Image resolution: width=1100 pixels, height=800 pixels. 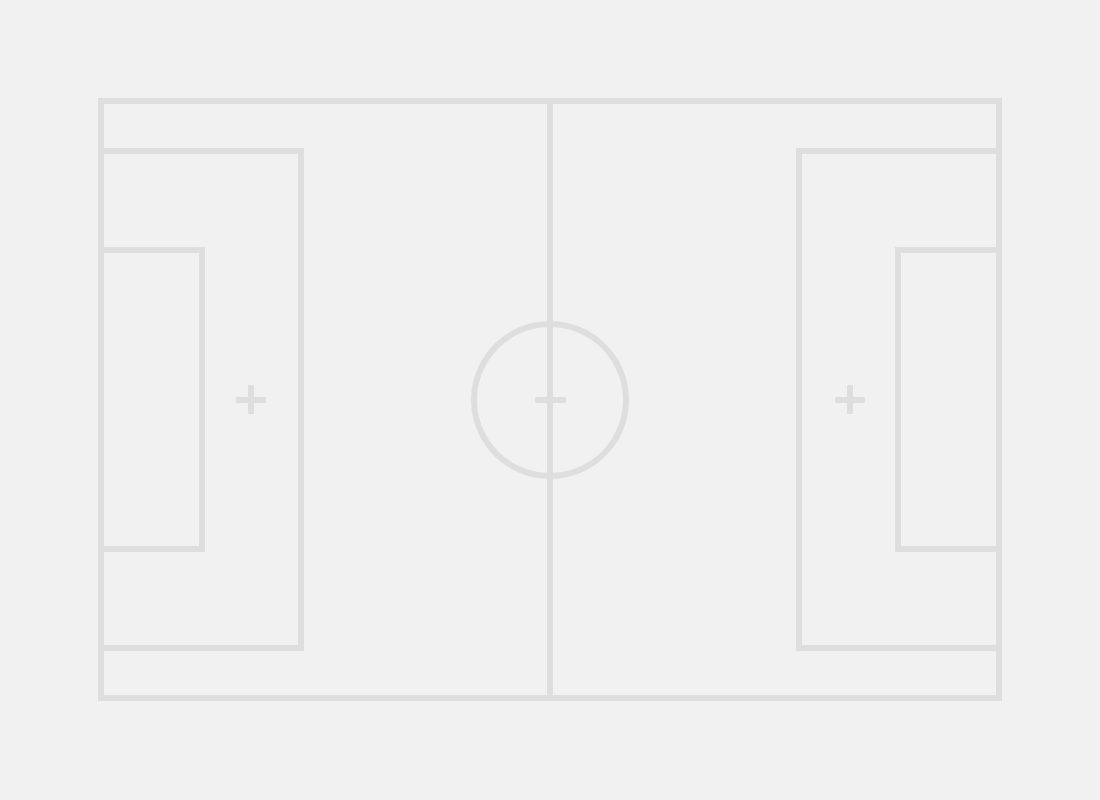 What do you see at coordinates (251, 399) in the screenshot?
I see `left-penalty-mark` at bounding box center [251, 399].